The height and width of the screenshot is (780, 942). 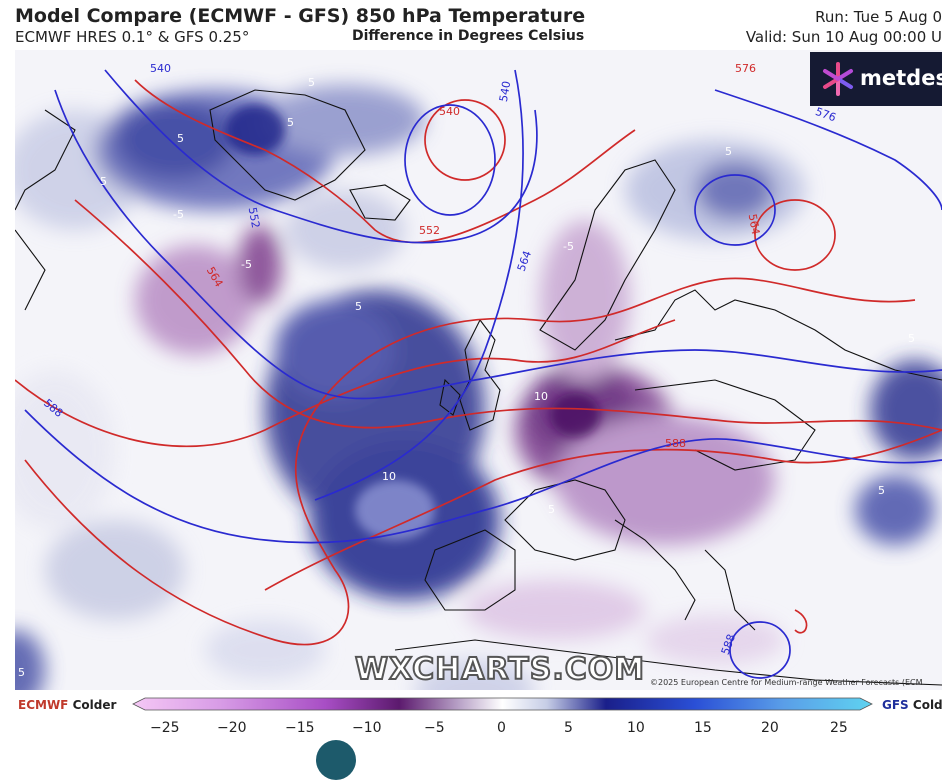 I want to click on legend-left-label: ECMWF Colder, so click(x=67, y=705).